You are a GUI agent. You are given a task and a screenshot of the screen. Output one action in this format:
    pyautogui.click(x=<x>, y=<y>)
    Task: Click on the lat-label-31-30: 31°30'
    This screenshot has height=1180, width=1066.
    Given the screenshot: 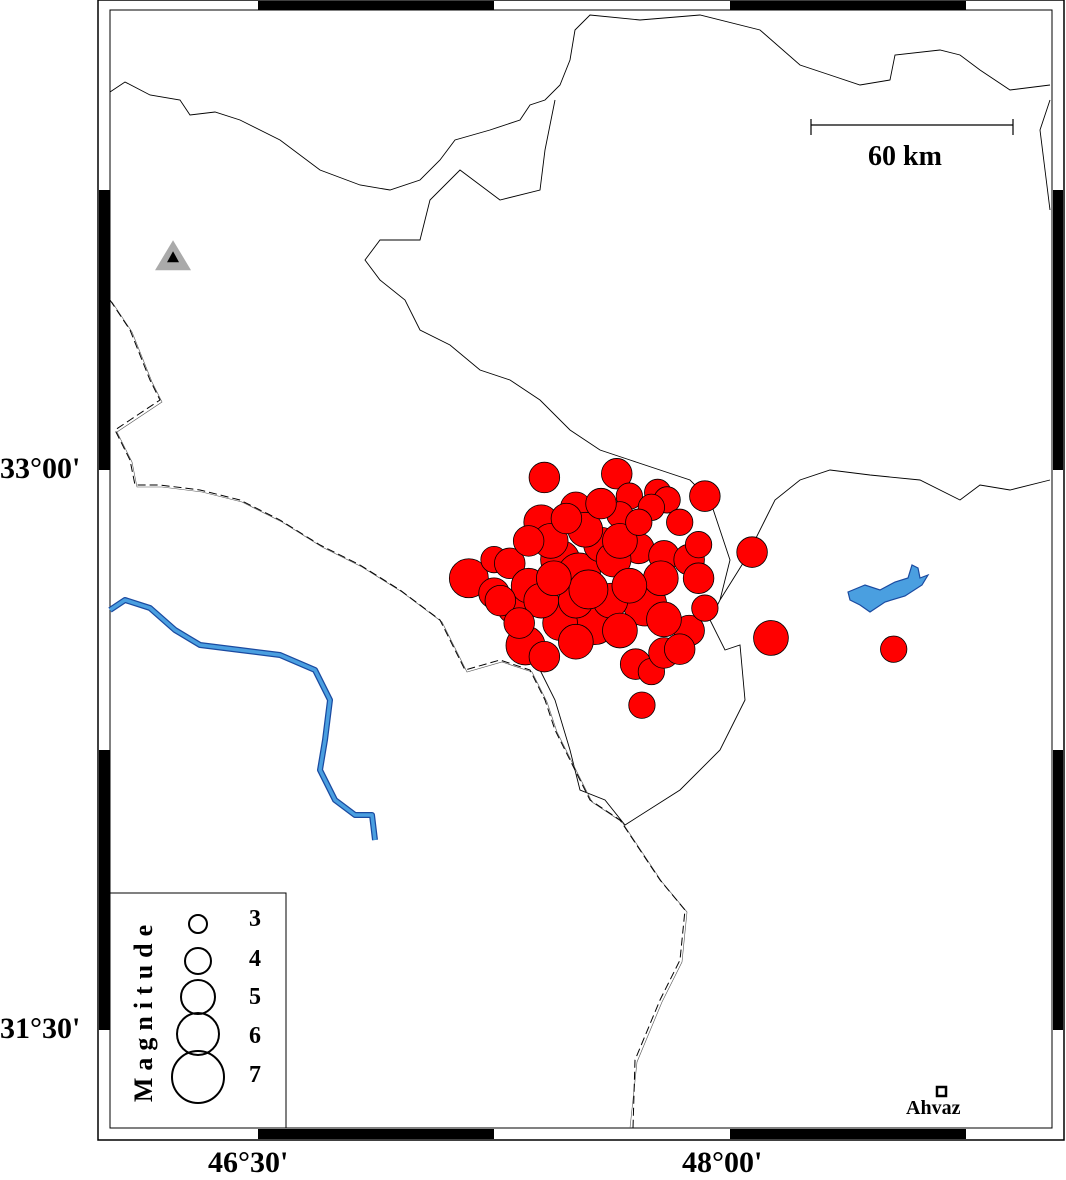 What is the action you would take?
    pyautogui.click(x=40, y=1028)
    